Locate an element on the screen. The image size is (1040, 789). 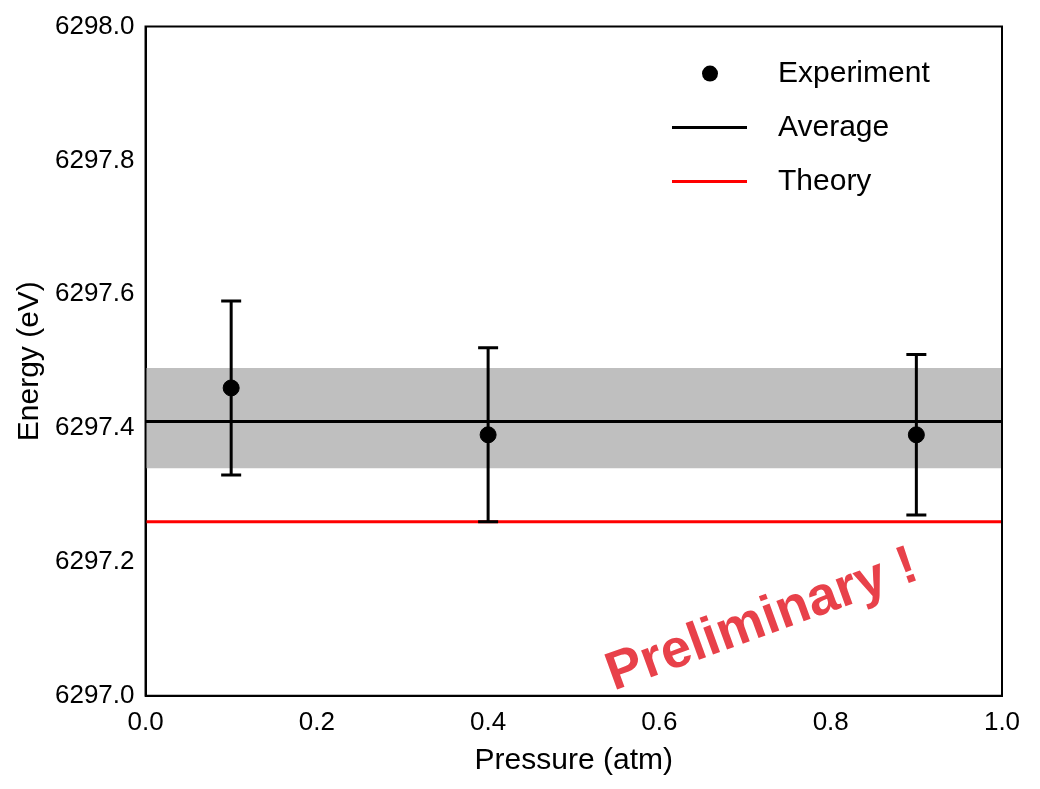
y-axis-title: Energy (eV) is located at coordinates (28, 361).